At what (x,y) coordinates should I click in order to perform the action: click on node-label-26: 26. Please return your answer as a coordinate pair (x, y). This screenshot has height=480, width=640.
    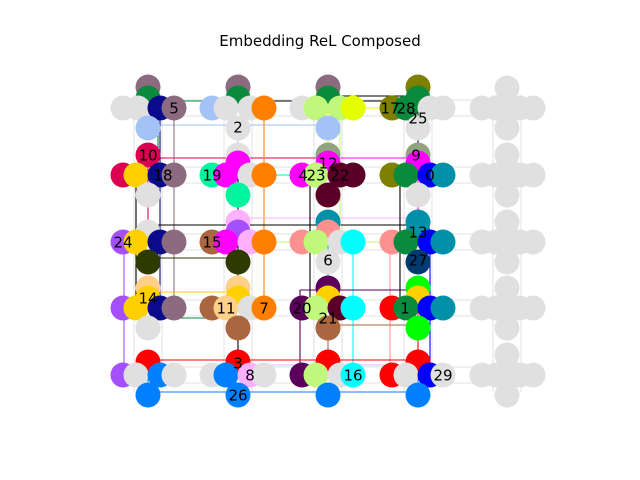
    Looking at the image, I should click on (237, 396).